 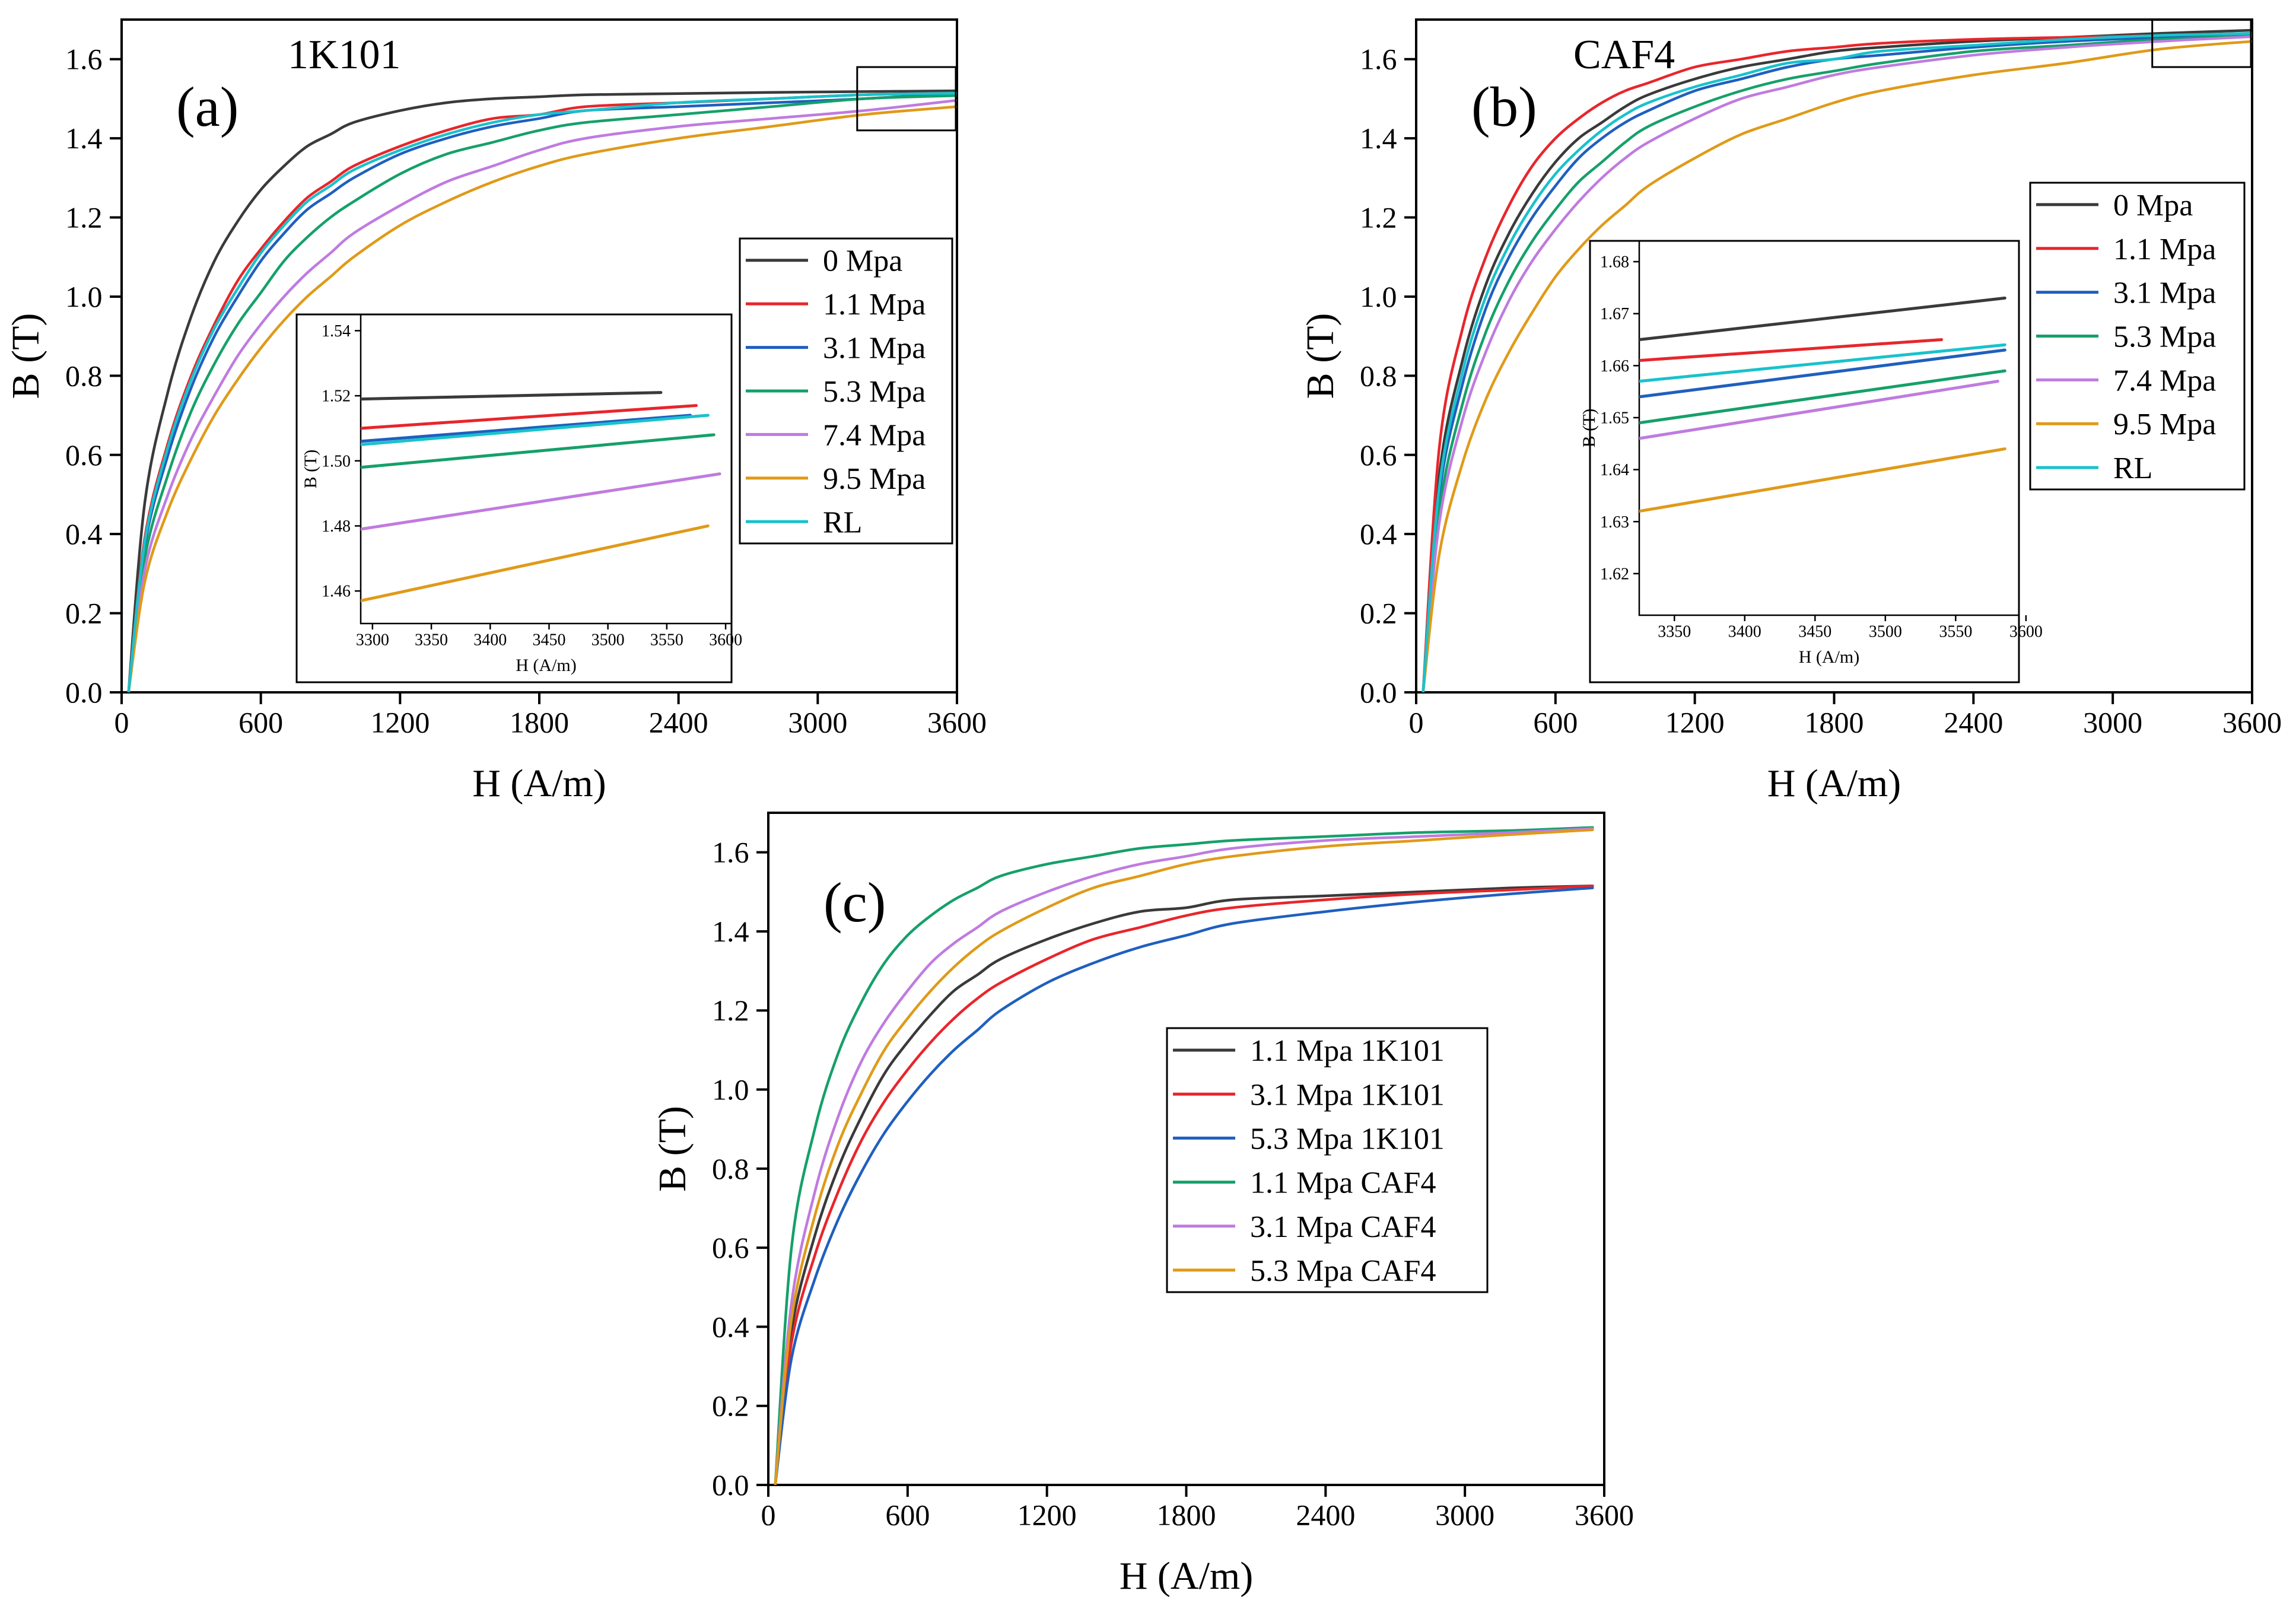 I want to click on y-tick-label: 1.67, so click(x=1614, y=314).